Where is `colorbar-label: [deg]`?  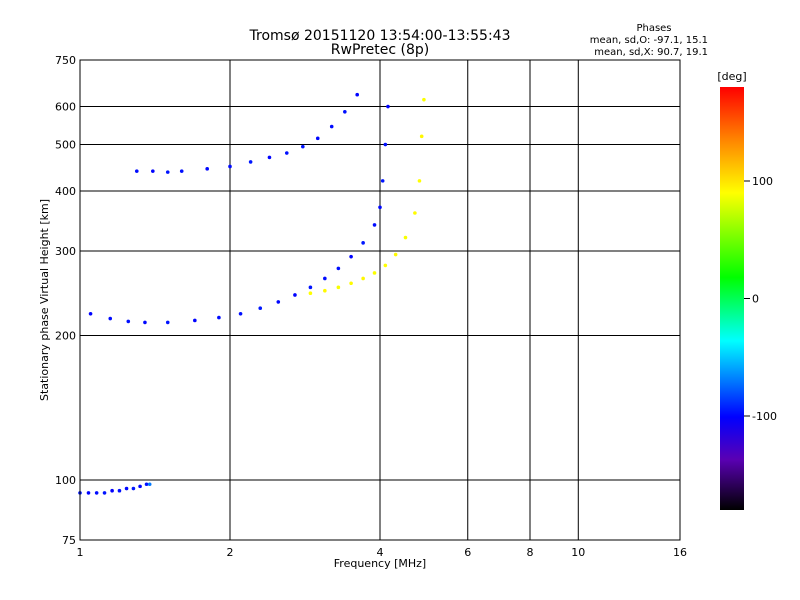
colorbar-label: [deg] is located at coordinates (731, 76).